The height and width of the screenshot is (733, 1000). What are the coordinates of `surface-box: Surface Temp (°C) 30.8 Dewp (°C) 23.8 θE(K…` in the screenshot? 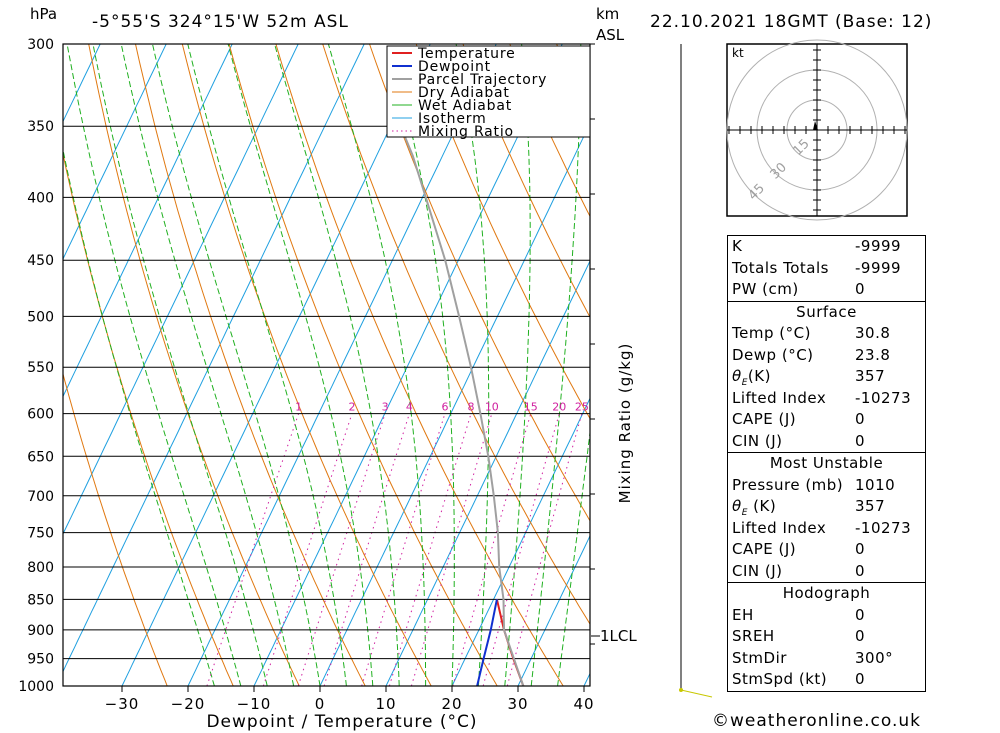 It's located at (826, 376).